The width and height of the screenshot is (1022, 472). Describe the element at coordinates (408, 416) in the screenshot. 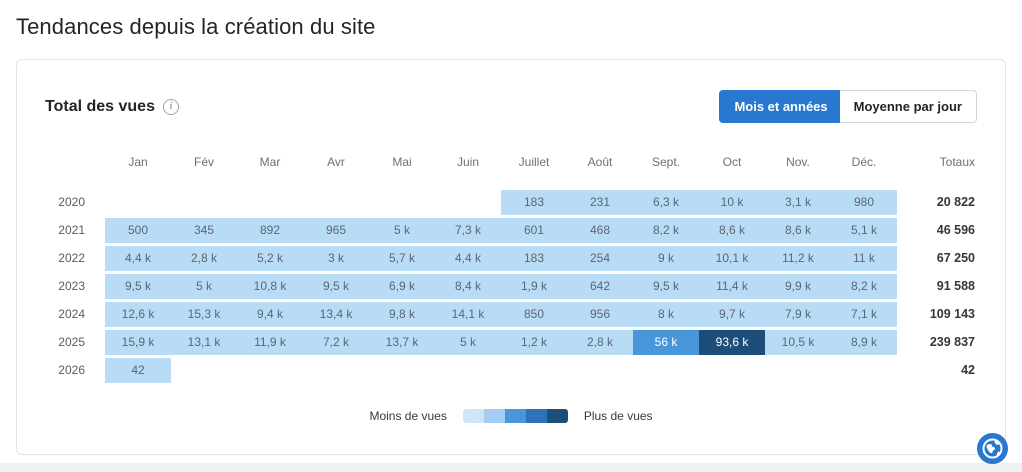

I see `legend-less-label: Moins de vues` at that location.